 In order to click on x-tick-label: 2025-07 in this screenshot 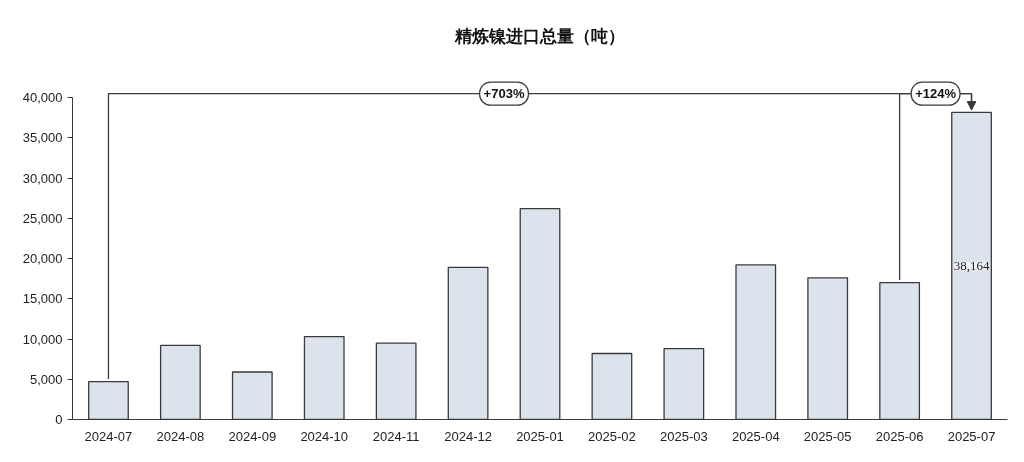, I will do `click(971, 436)`.